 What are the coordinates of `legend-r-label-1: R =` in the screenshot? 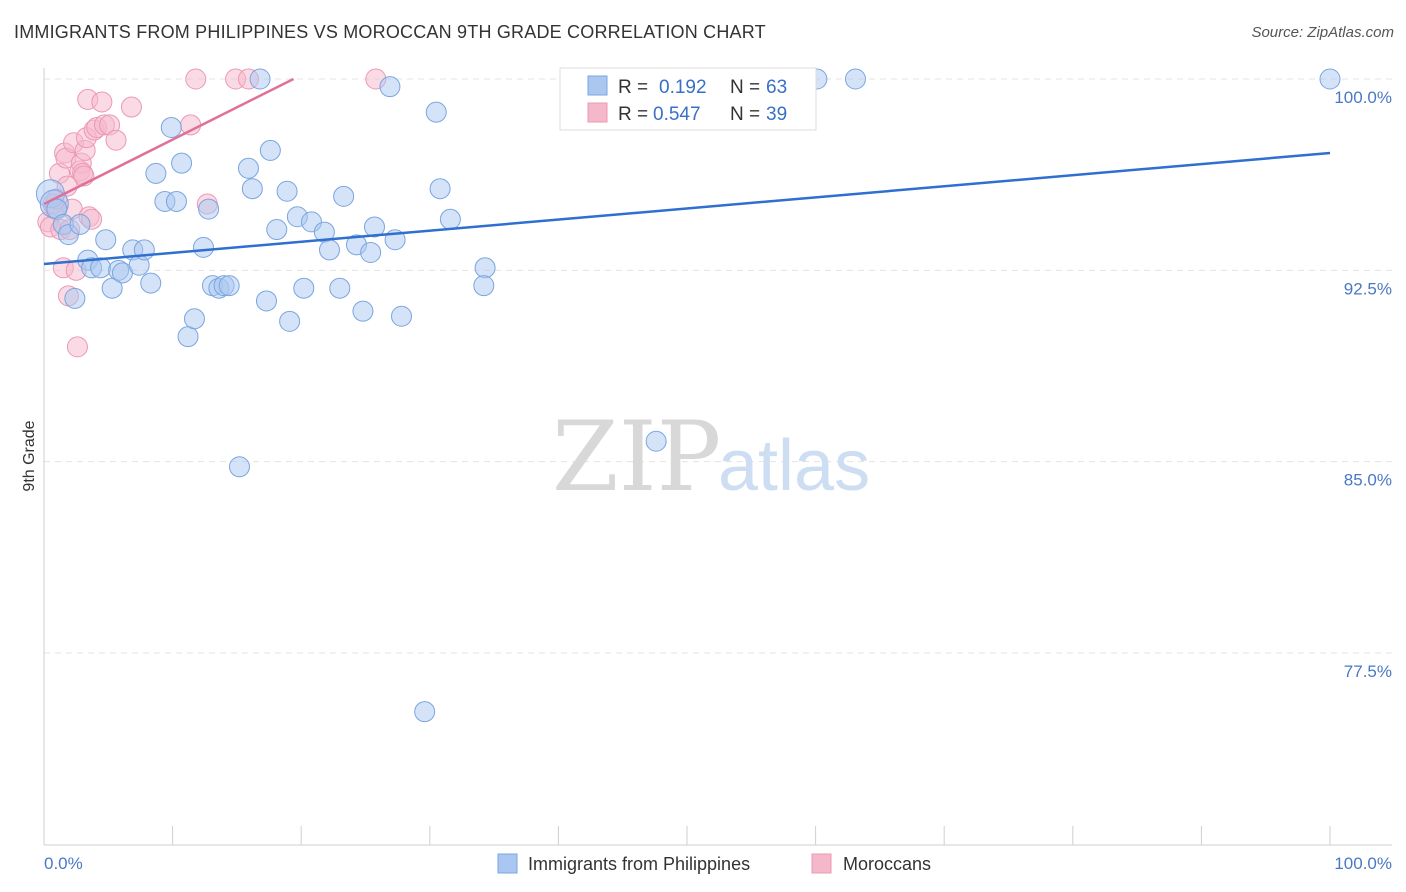 It's located at (633, 87).